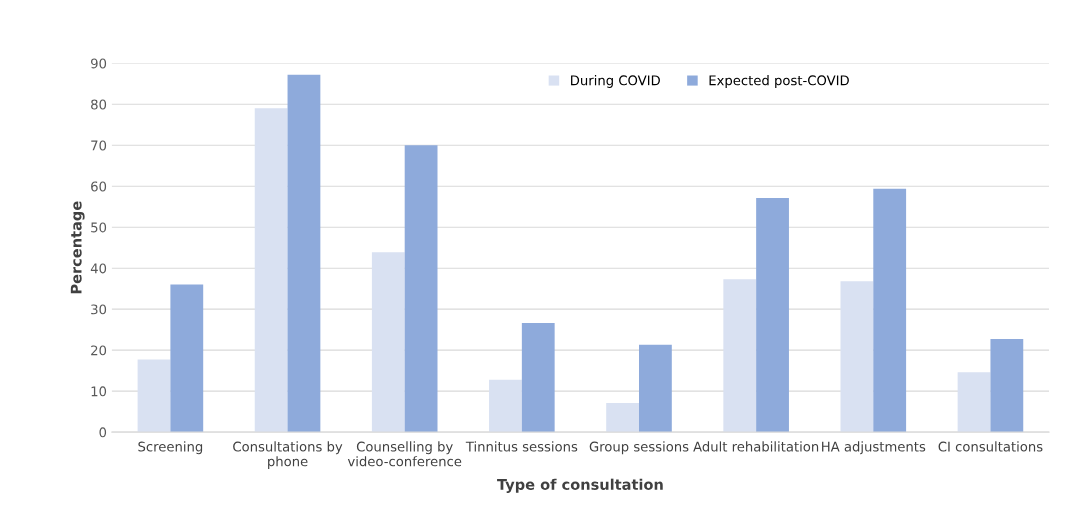 This screenshot has height=527, width=1065. Describe the element at coordinates (615, 81) in the screenshot. I see `legend-label: During COVID` at that location.